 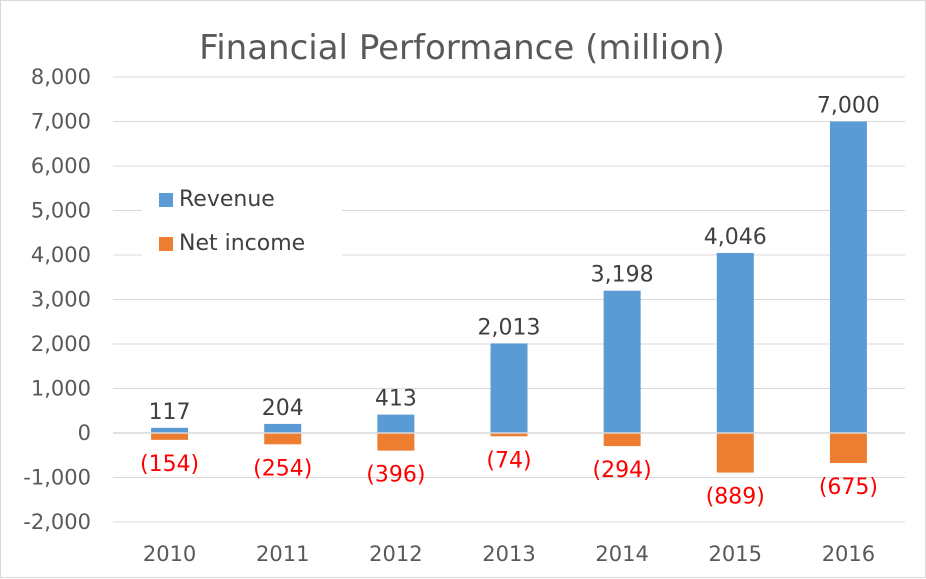 I want to click on revenue-data-label: 204, so click(x=283, y=408).